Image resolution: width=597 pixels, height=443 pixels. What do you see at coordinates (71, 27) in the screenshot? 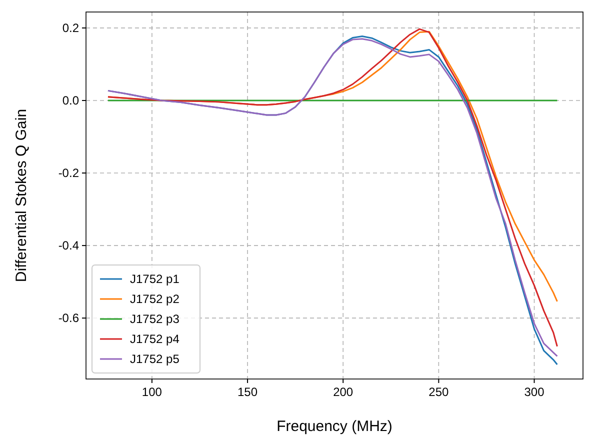
I see `y-tick-label: 0.2` at bounding box center [71, 27].